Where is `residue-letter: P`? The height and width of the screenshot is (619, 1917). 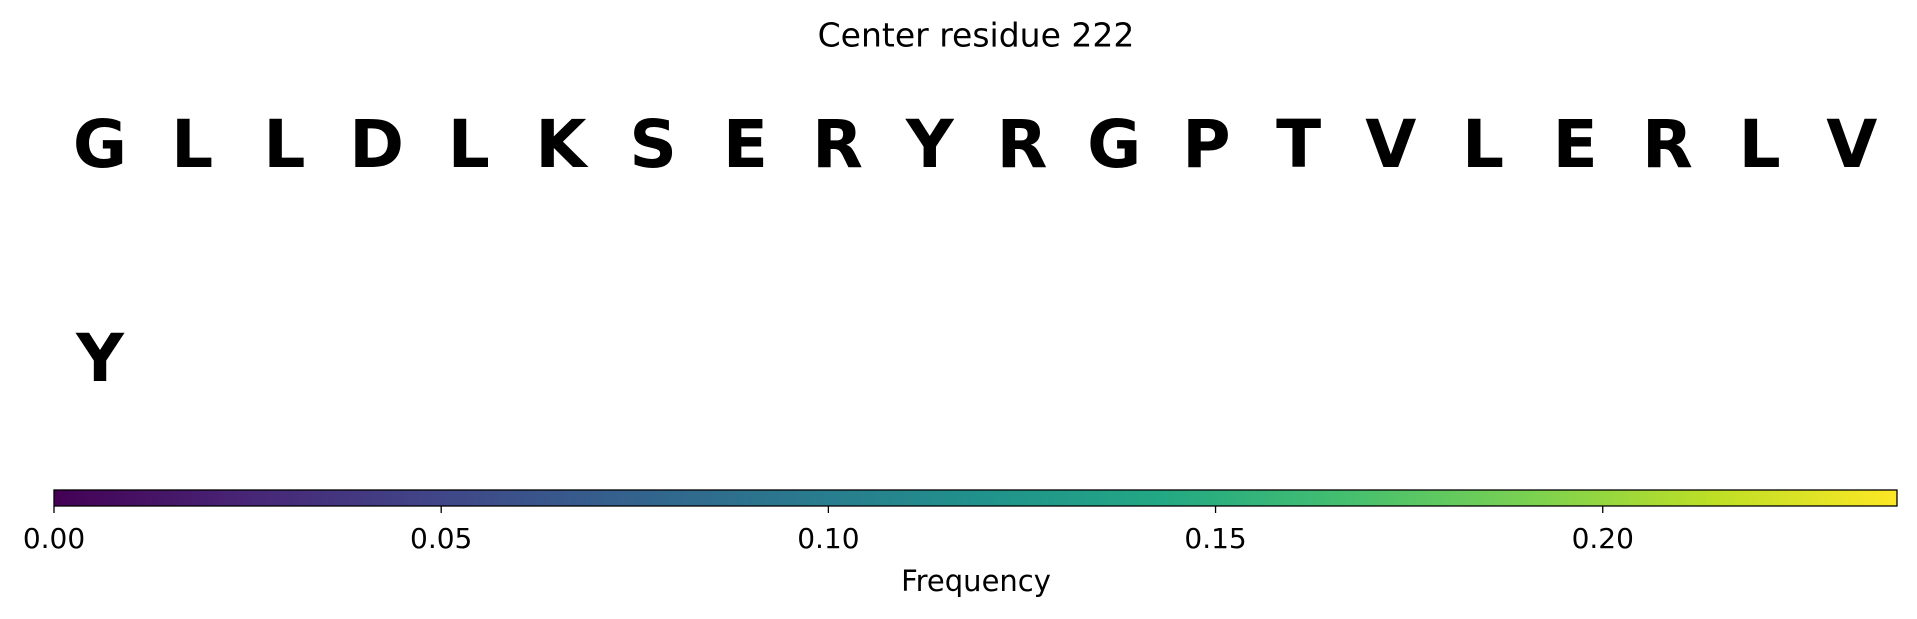 residue-letter: P is located at coordinates (1206, 144).